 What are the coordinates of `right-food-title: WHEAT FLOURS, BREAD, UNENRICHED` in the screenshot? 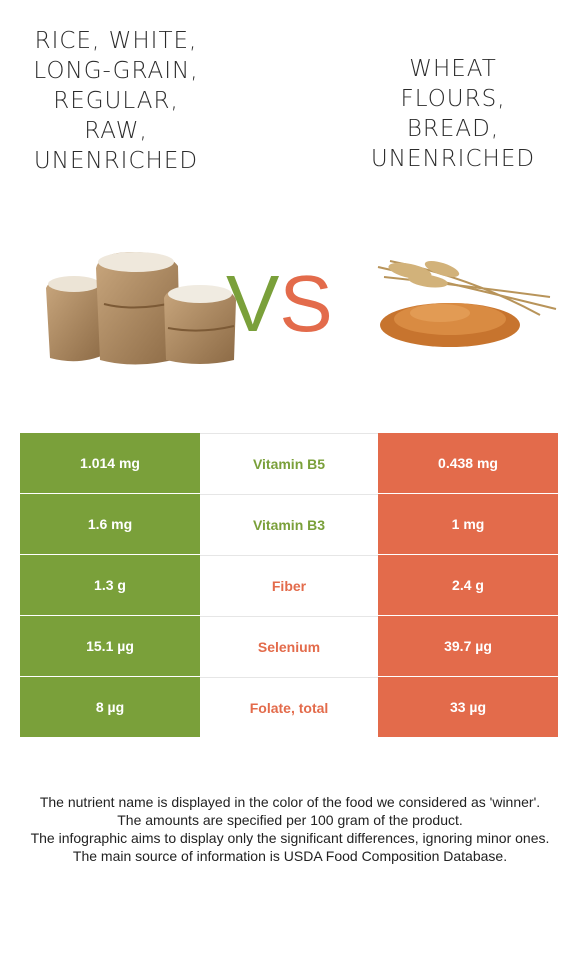 It's located at (453, 114).